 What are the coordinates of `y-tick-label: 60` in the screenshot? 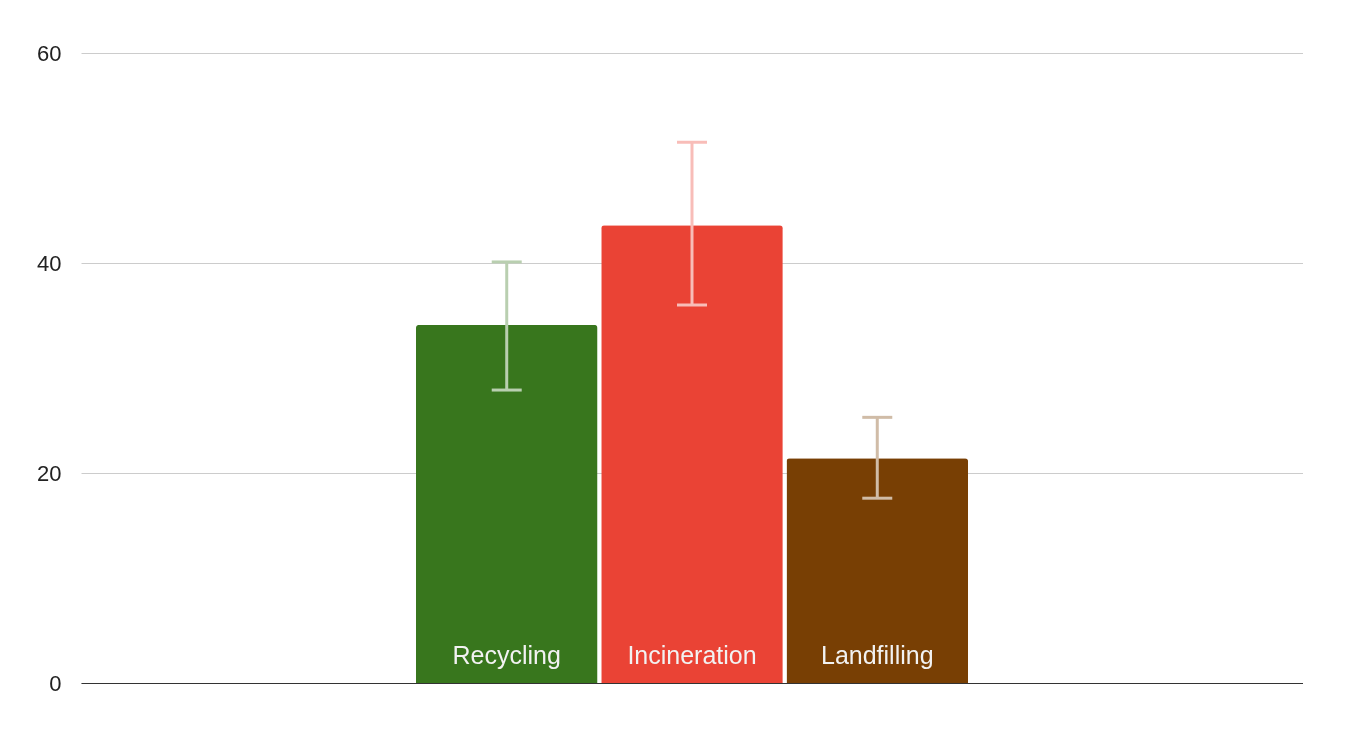 It's located at (49, 53).